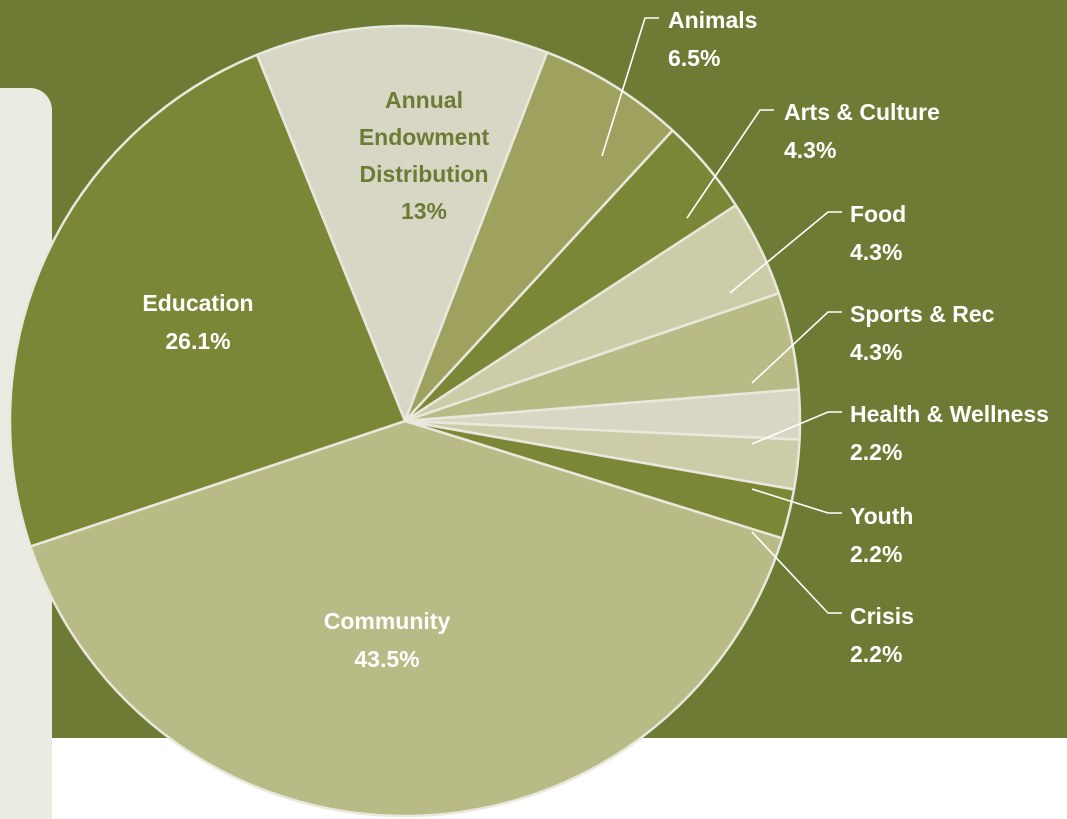  What do you see at coordinates (922, 314) in the screenshot?
I see `slice-name: Sports & Rec` at bounding box center [922, 314].